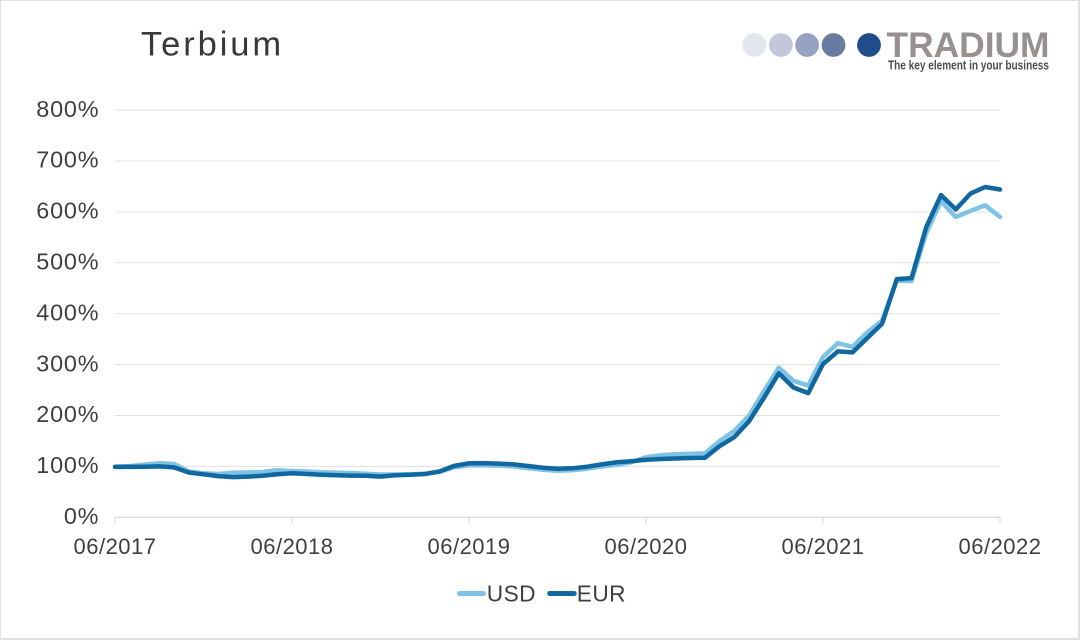  I want to click on svg-text: 800%, so click(67, 109).